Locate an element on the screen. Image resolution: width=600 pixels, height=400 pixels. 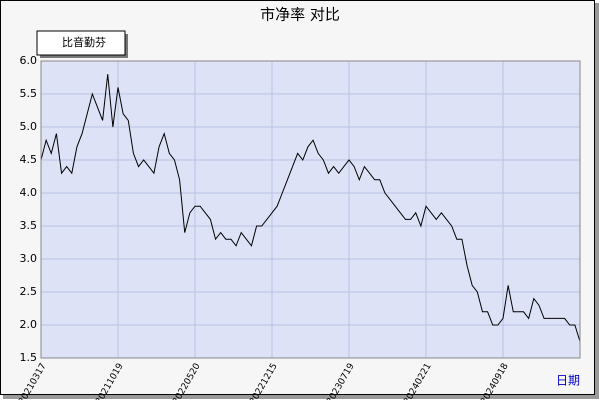
y-tick-label: 4.5 is located at coordinates (29, 159).